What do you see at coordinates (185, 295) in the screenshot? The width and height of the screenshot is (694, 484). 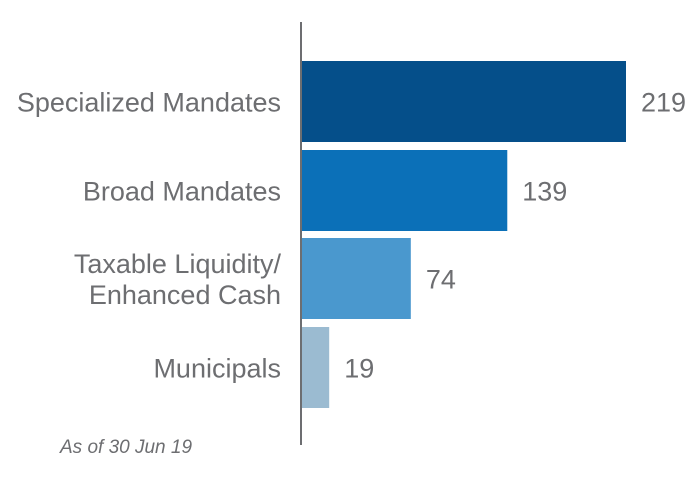 I see `category-label-2-line-1: Enhanced Cash` at bounding box center [185, 295].